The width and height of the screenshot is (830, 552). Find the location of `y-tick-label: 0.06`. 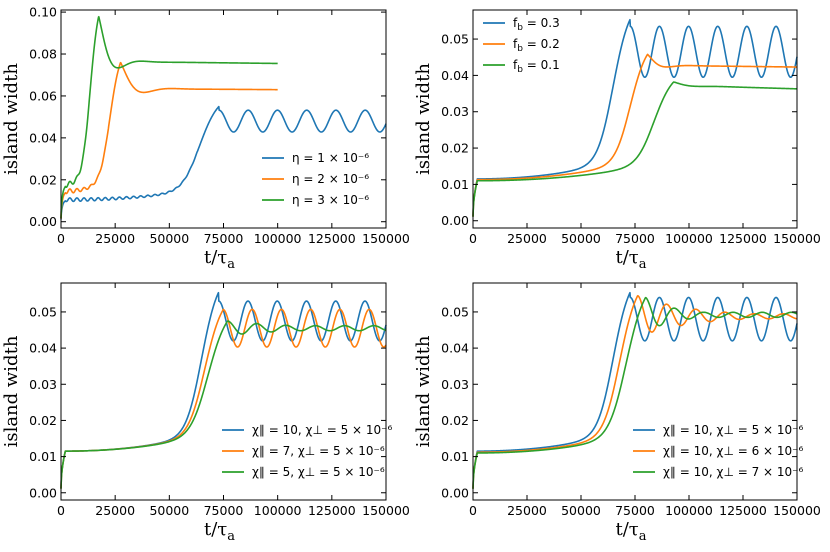

y-tick-label: 0.06 is located at coordinates (43, 95).